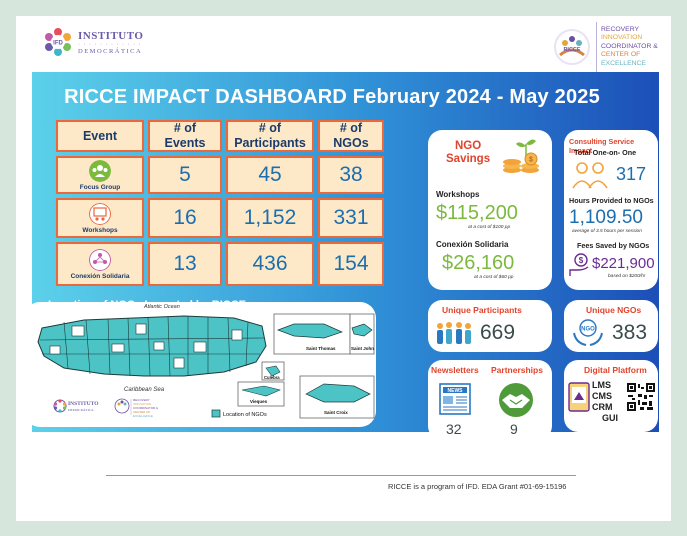  I want to click on fees-note: based on $200/hr, so click(627, 276).